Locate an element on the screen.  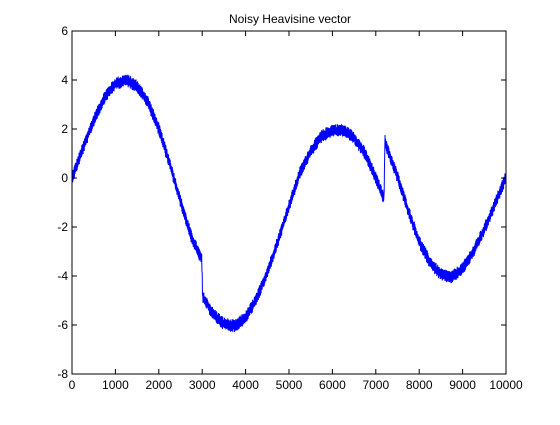
y-tick-label: 0 is located at coordinates (64, 178).